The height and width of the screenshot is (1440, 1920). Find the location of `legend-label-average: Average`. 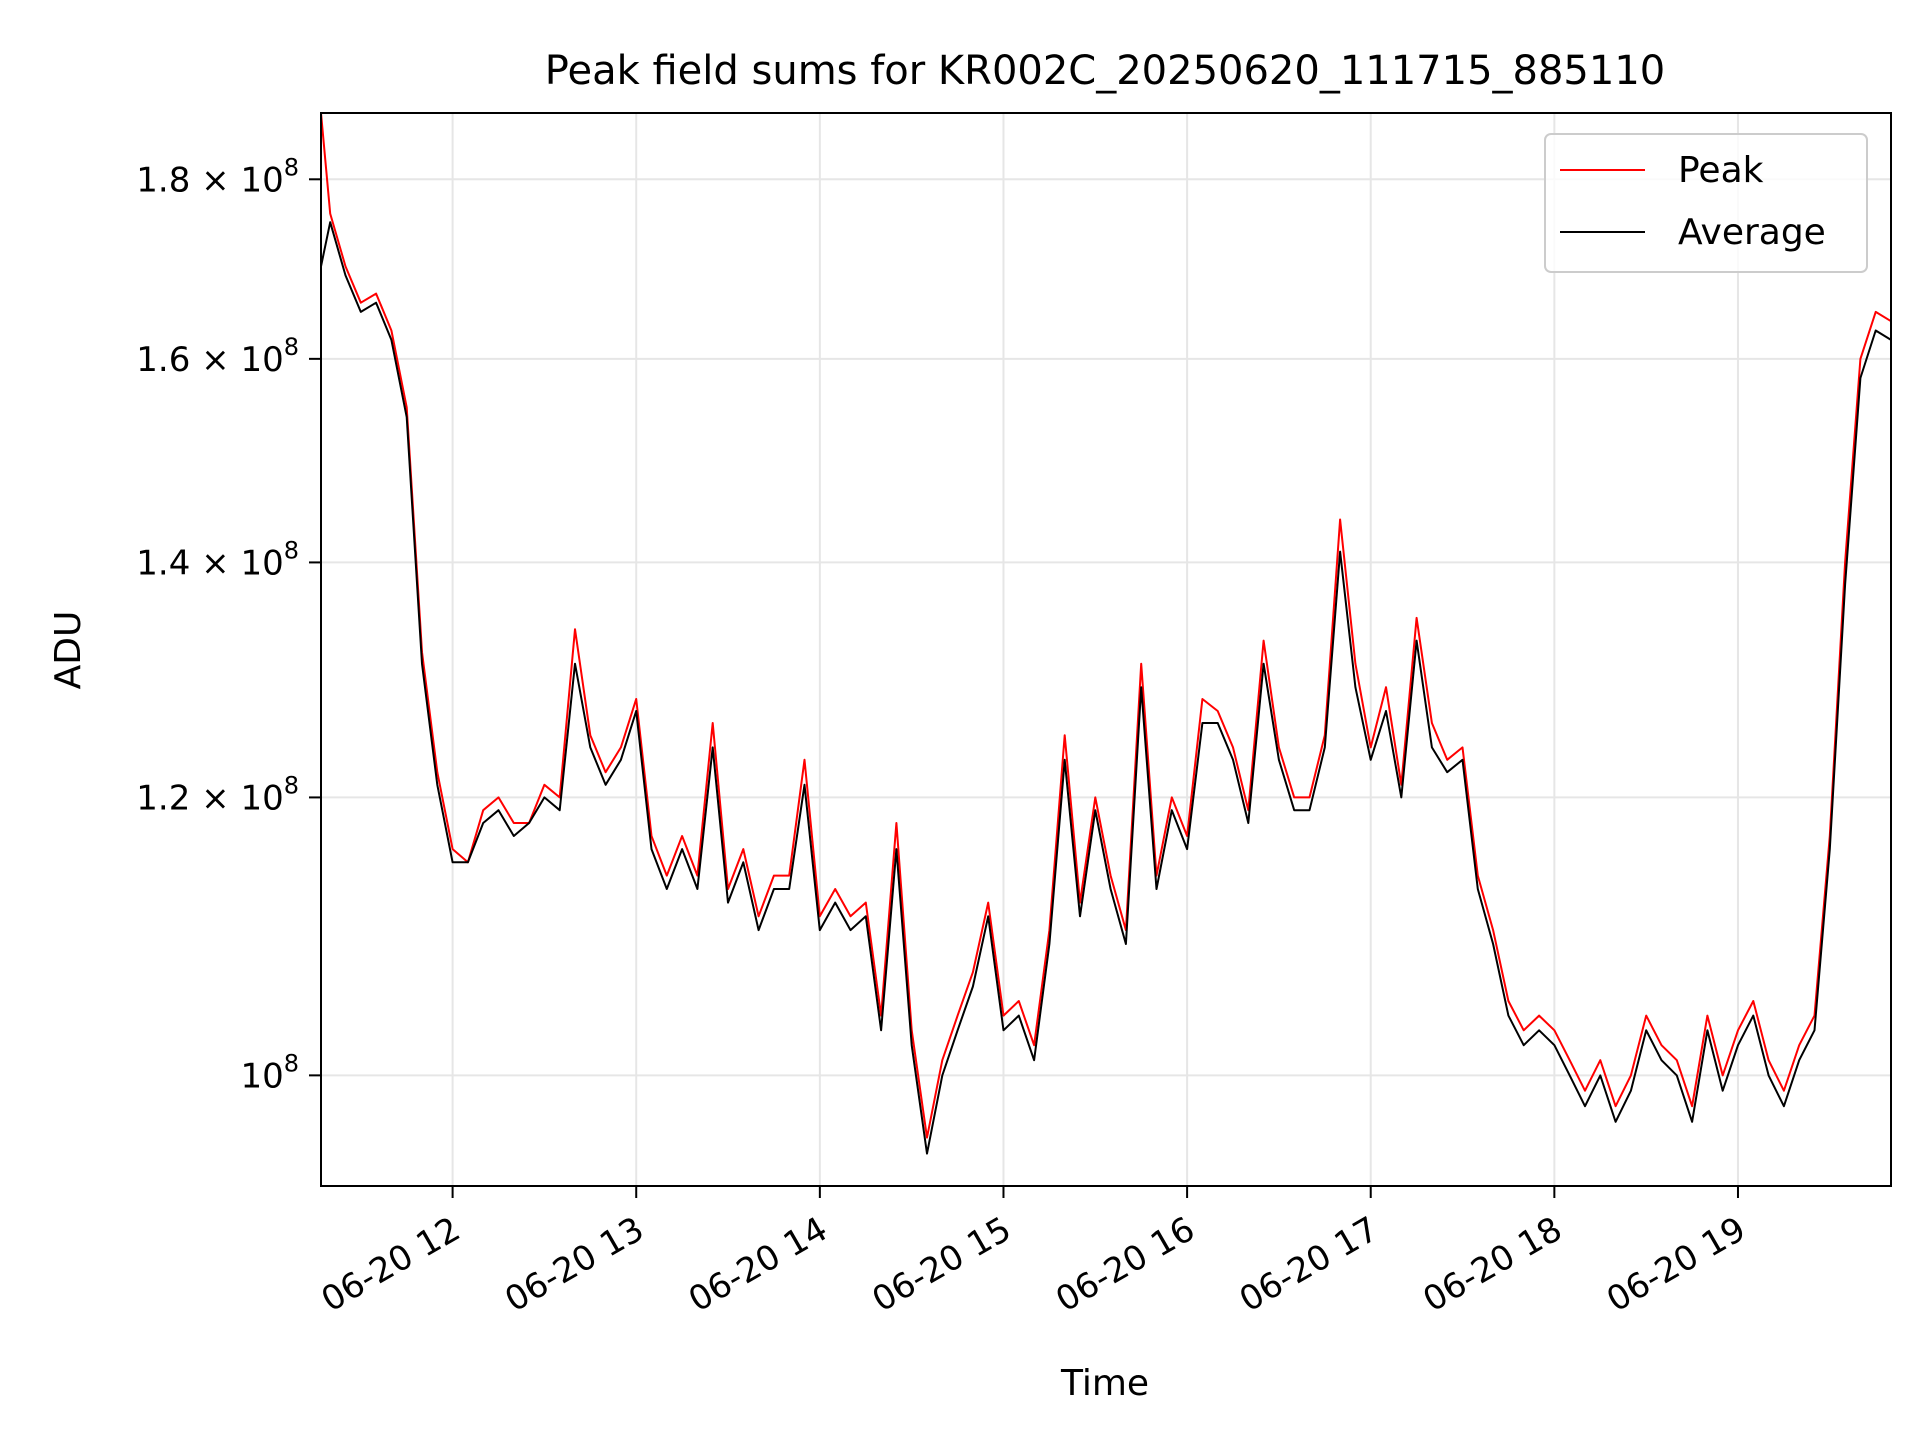

legend-label-average: Average is located at coordinates (1752, 232).